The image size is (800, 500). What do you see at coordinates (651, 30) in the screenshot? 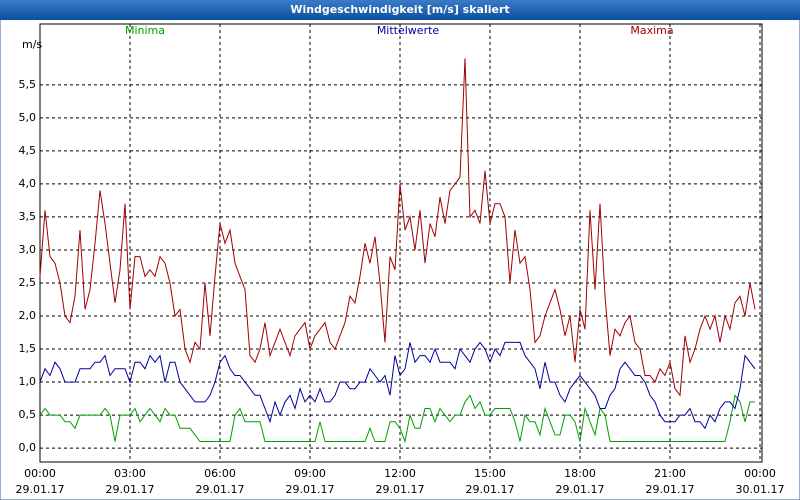
I see `legend-label: Maxima` at bounding box center [651, 30].